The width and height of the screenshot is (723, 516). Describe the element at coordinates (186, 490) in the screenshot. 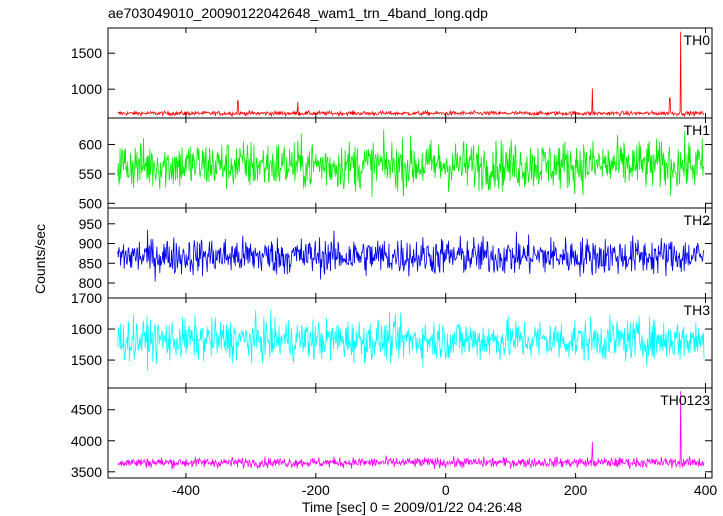

I see `x-tick-label: -400` at that location.